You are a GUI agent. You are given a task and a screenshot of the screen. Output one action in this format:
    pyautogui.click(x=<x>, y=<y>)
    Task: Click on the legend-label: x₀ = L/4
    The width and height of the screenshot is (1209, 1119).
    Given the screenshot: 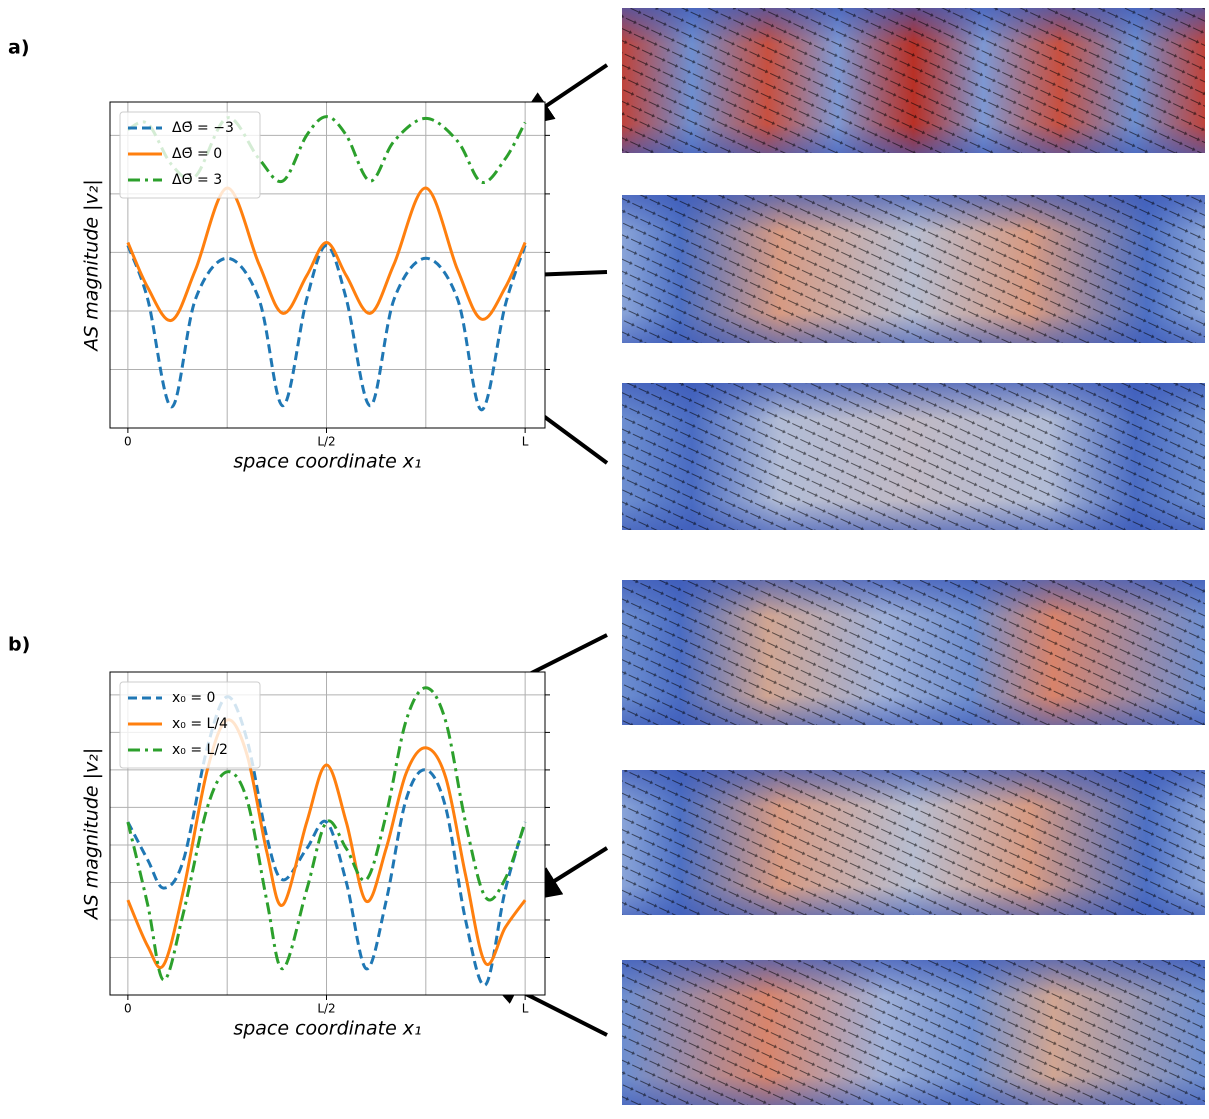 What is the action you would take?
    pyautogui.click(x=200, y=724)
    